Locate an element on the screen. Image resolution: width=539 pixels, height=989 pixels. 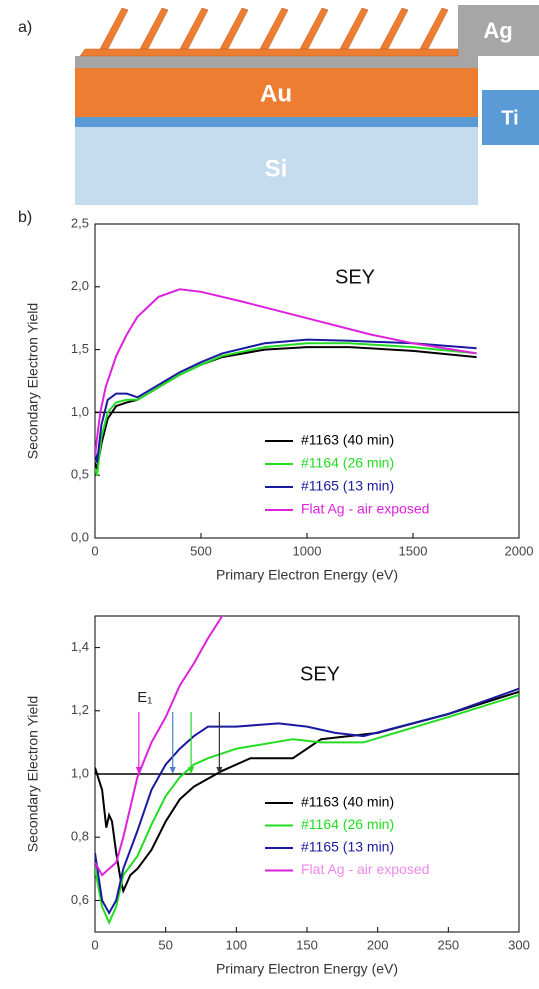
y-tick-label: 2,0 is located at coordinates (80, 285).